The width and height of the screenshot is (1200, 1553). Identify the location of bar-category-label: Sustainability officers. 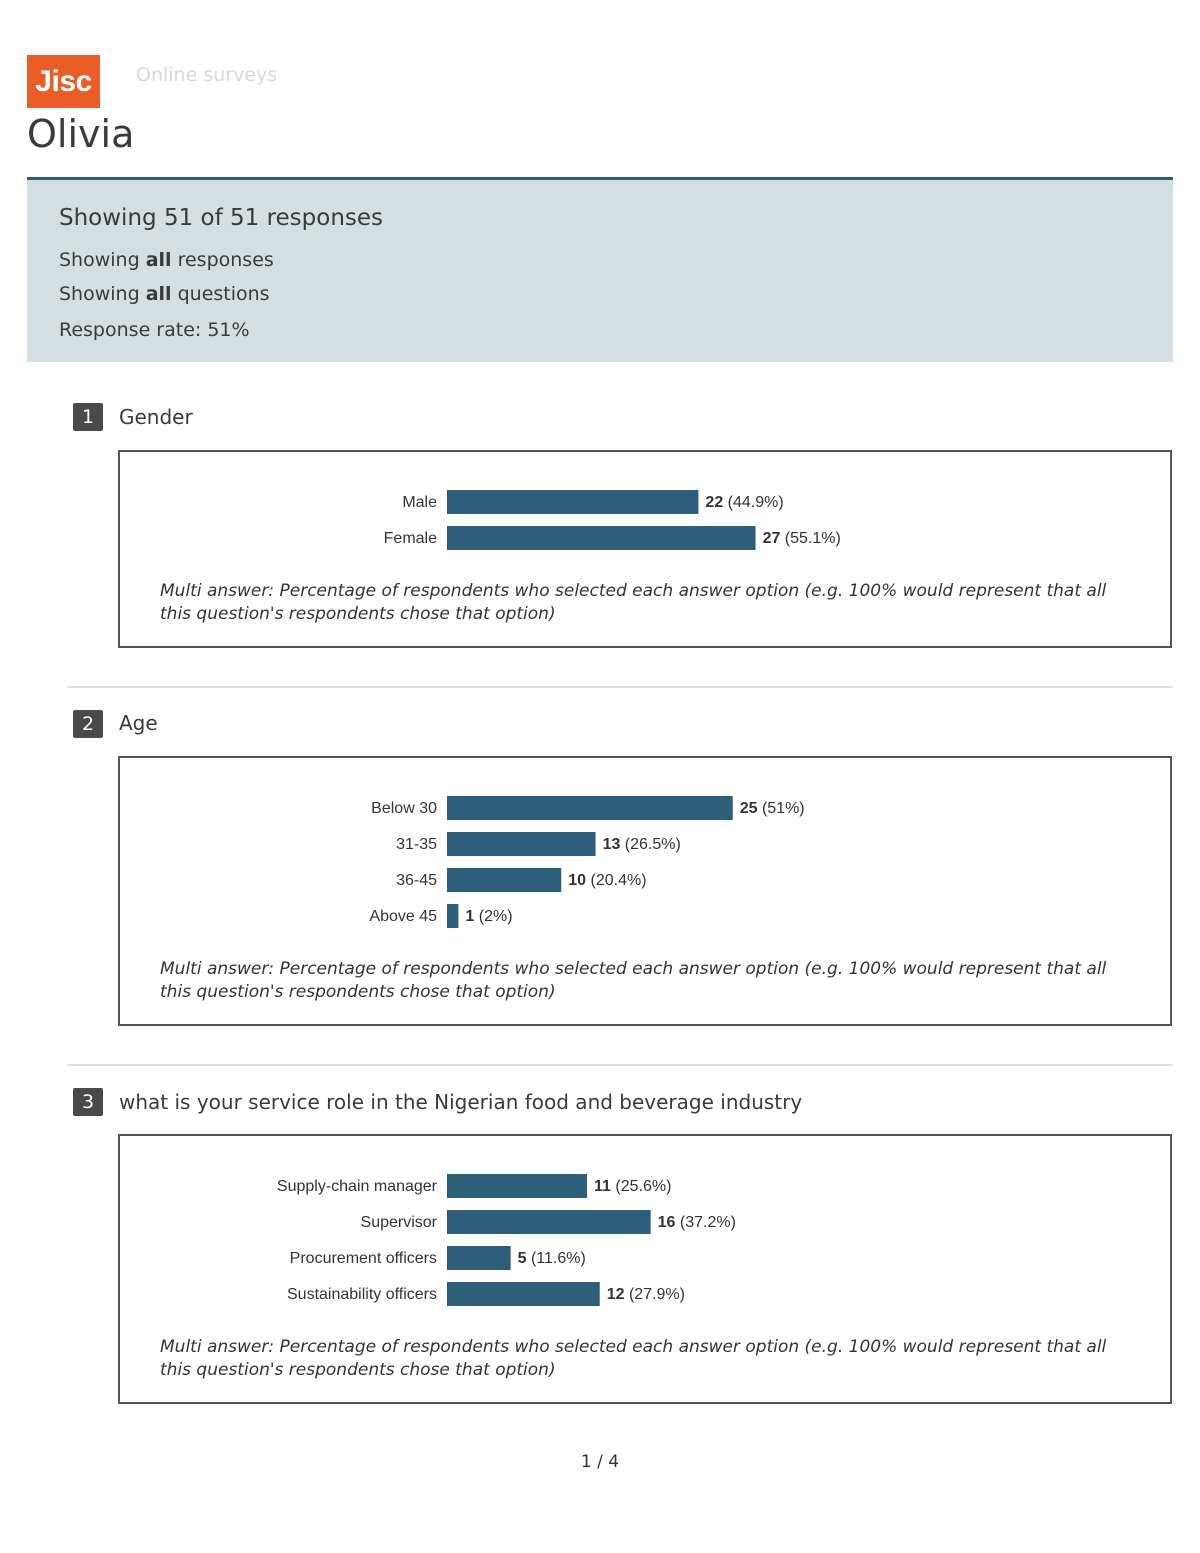
(362, 1294).